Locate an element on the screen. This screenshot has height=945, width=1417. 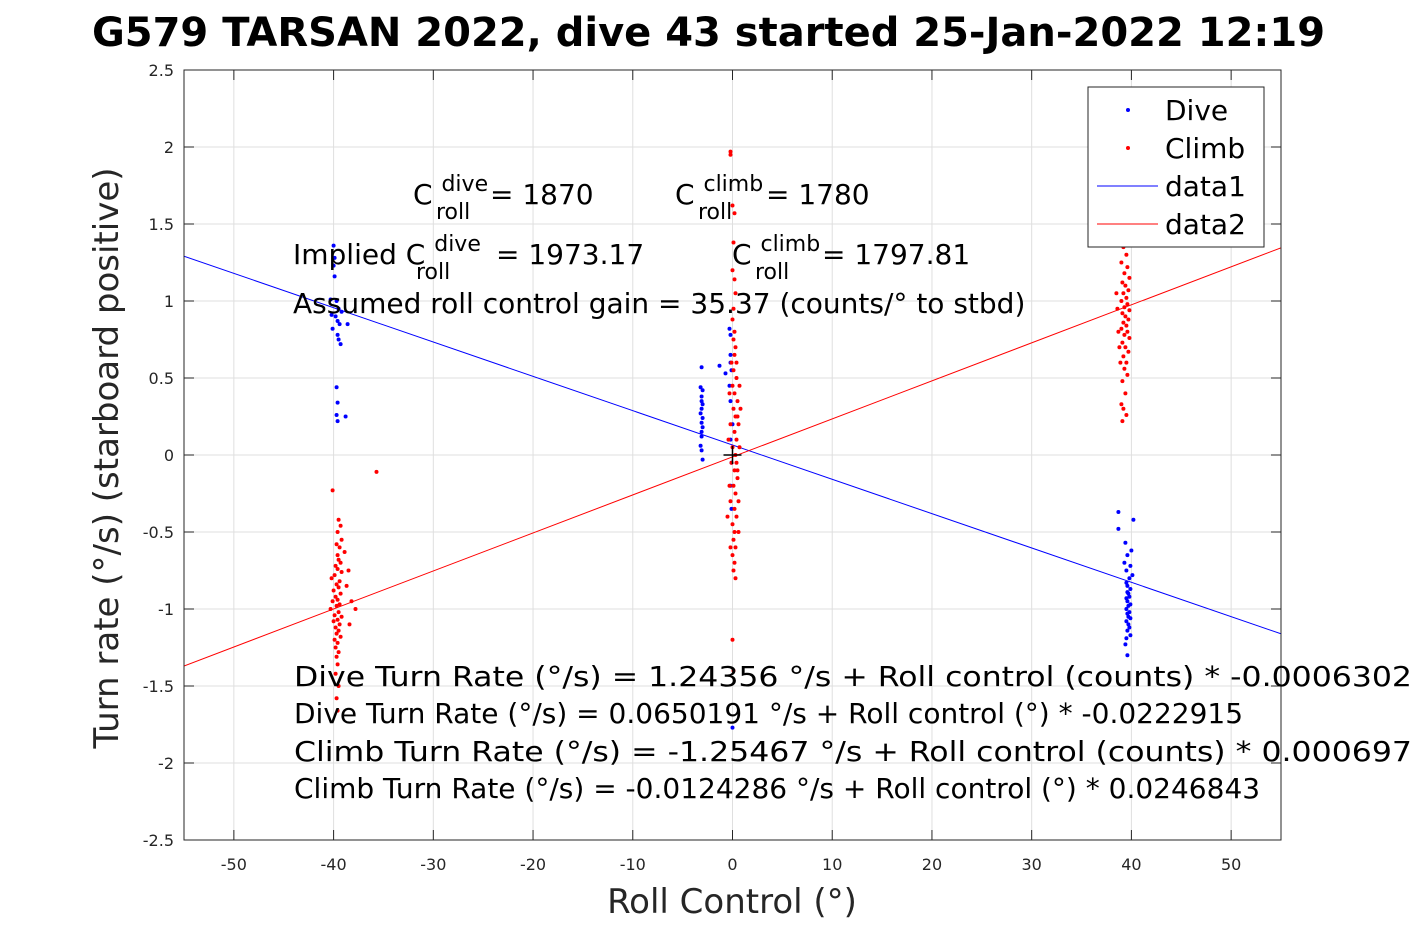
legend-marker-dive is located at coordinates (1128, 110).